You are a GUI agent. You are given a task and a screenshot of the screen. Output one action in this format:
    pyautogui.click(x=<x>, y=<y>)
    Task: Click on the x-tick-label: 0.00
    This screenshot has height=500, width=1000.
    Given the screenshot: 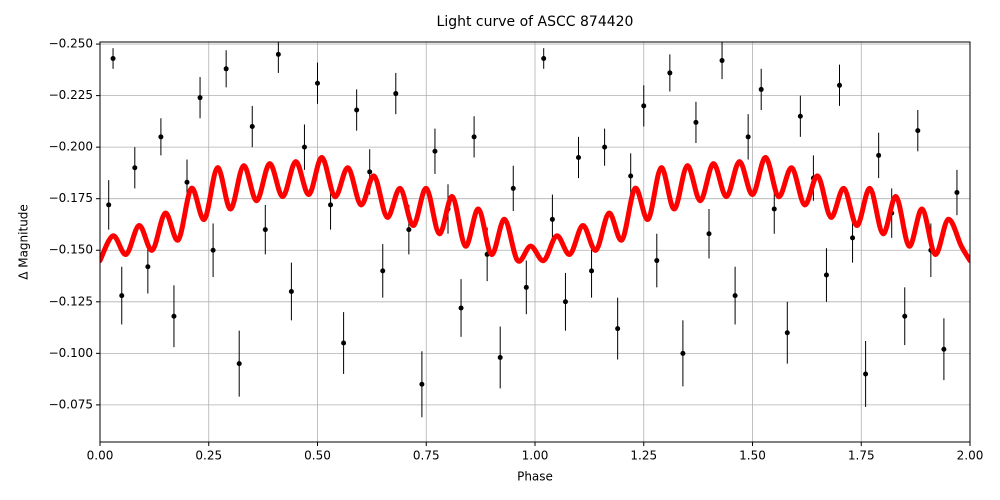 What is the action you would take?
    pyautogui.click(x=100, y=456)
    